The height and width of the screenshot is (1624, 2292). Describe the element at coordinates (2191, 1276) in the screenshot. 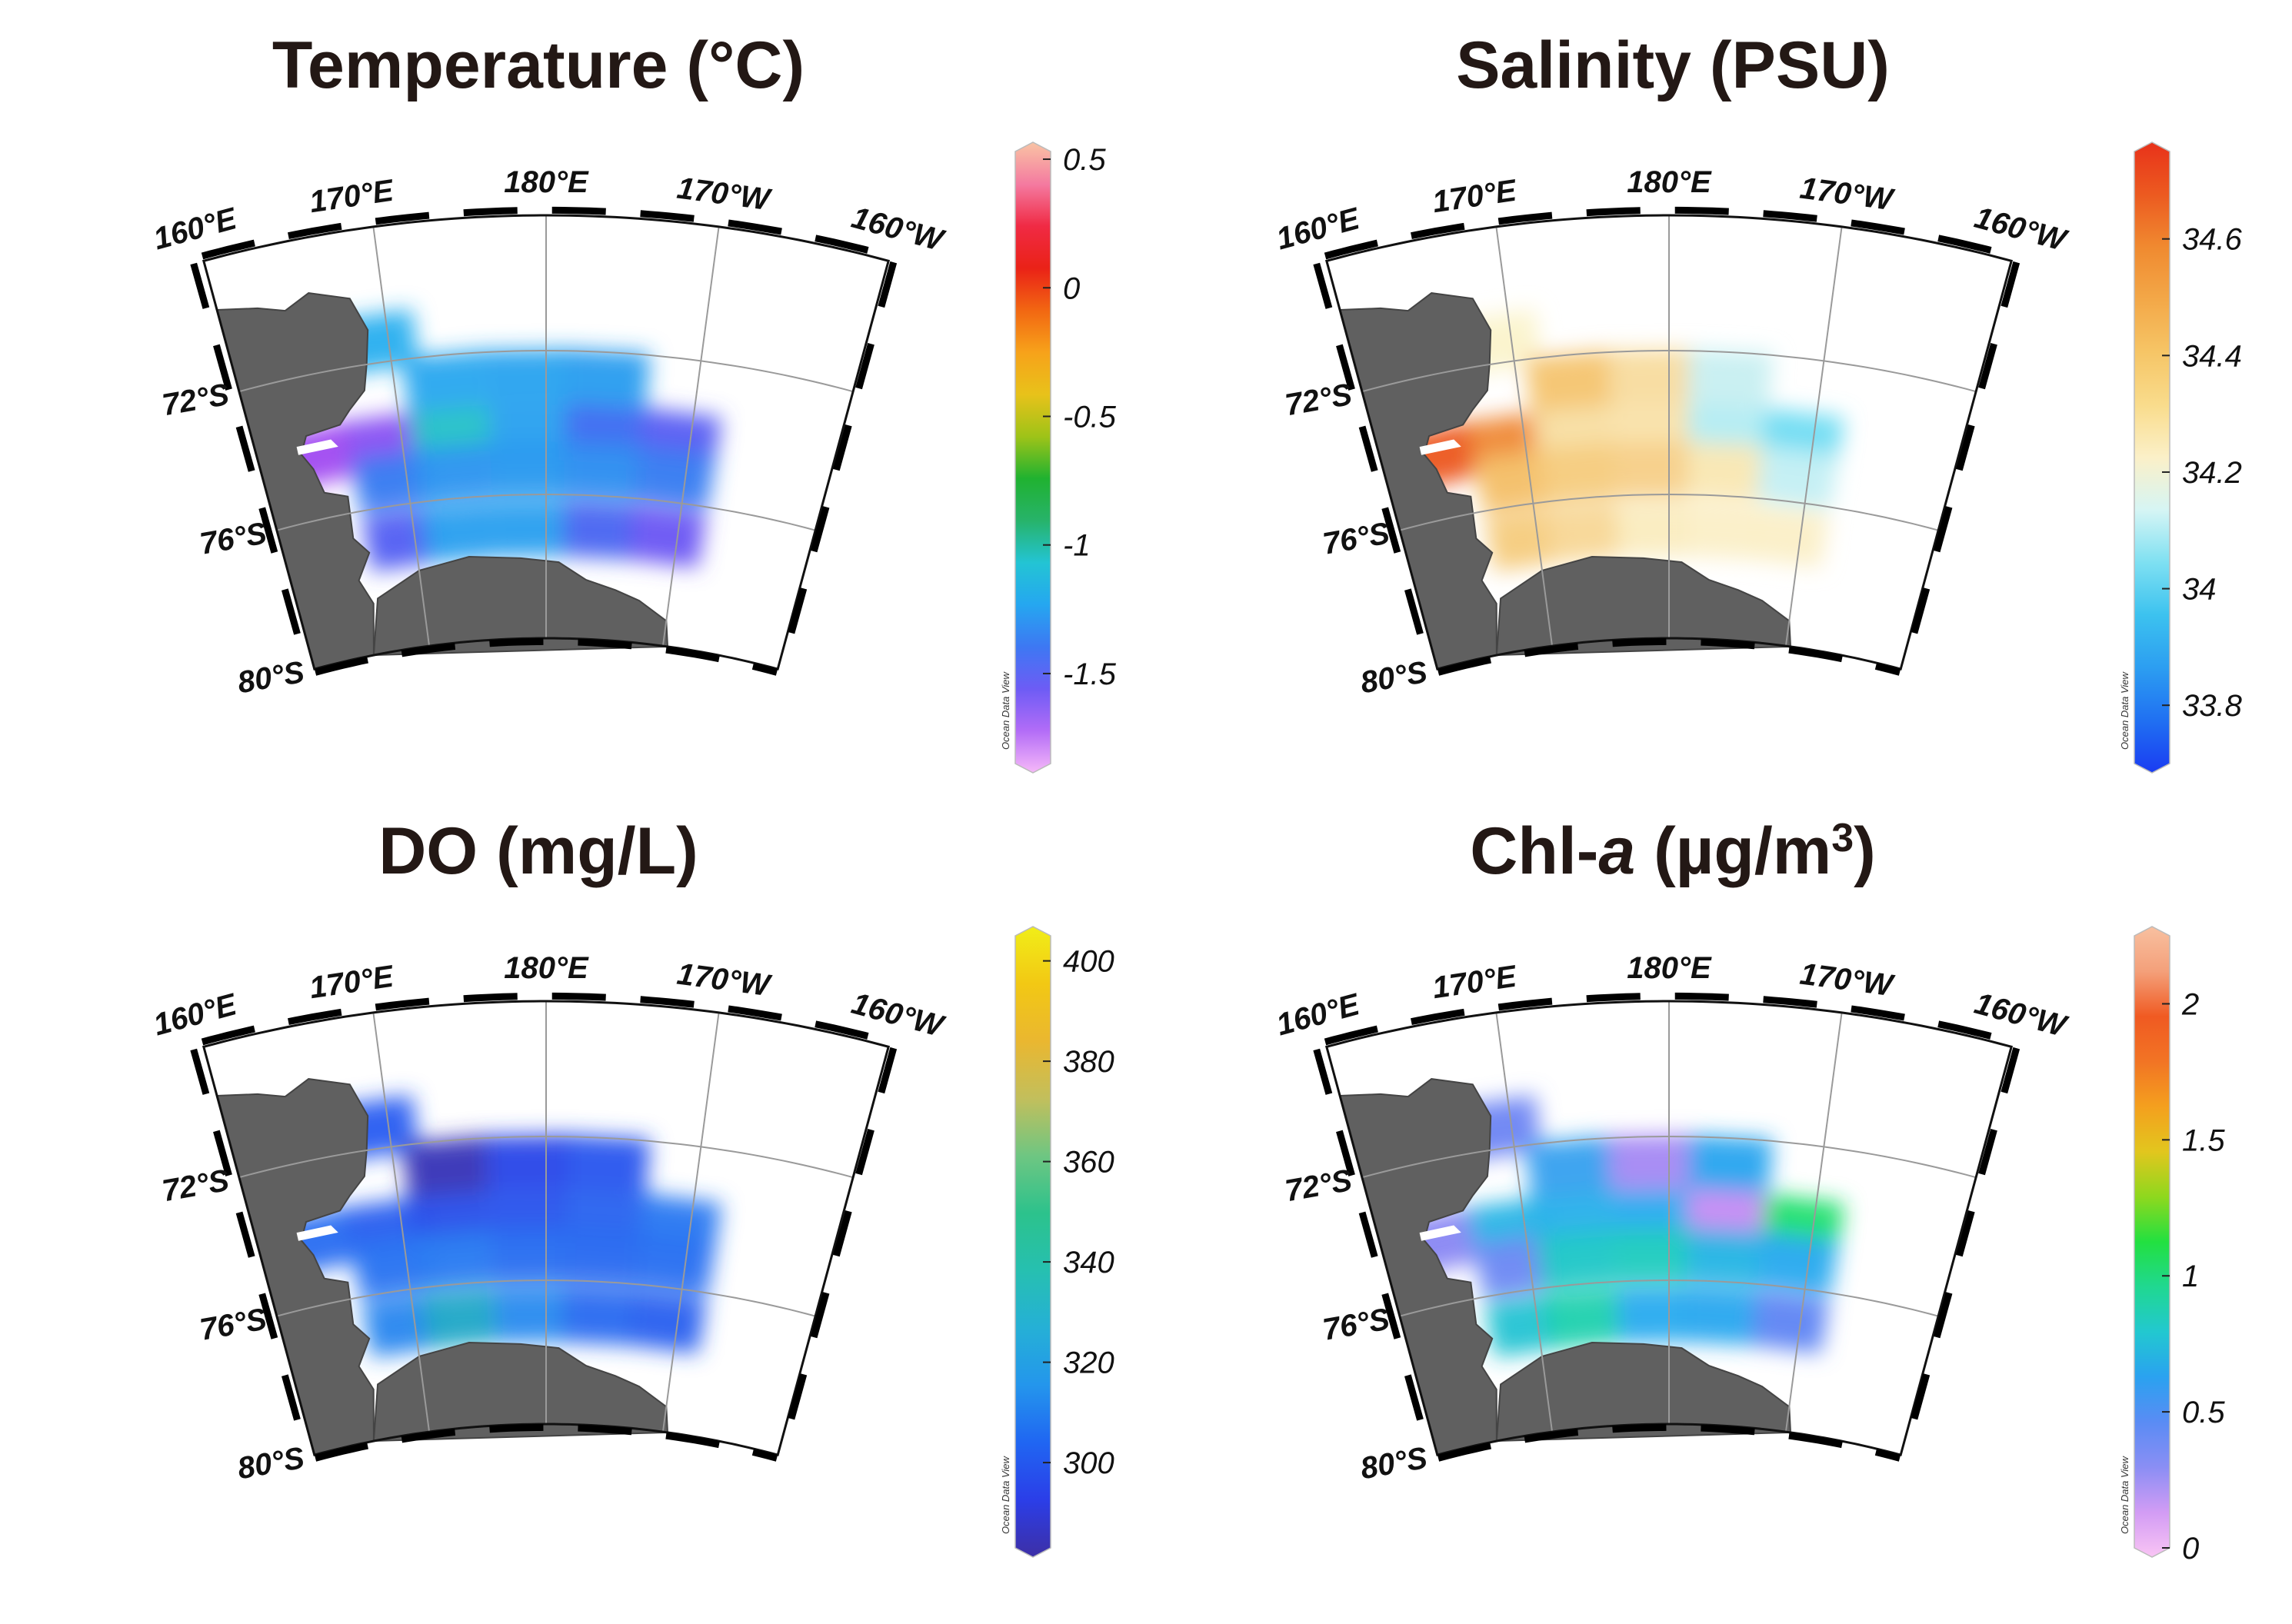

I see `colorbar-tick-label: 1` at that location.